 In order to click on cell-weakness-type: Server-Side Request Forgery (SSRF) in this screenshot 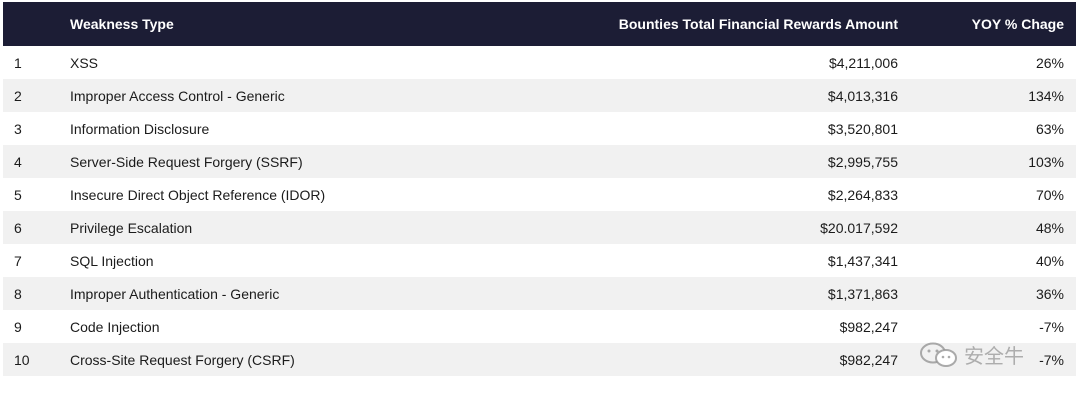, I will do `click(186, 161)`.